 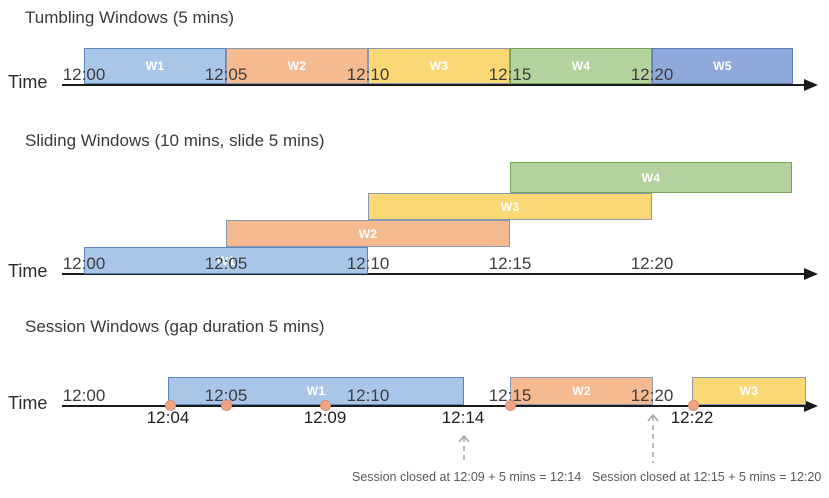 I want to click on tumbling-window-w1: W1, so click(x=155, y=66).